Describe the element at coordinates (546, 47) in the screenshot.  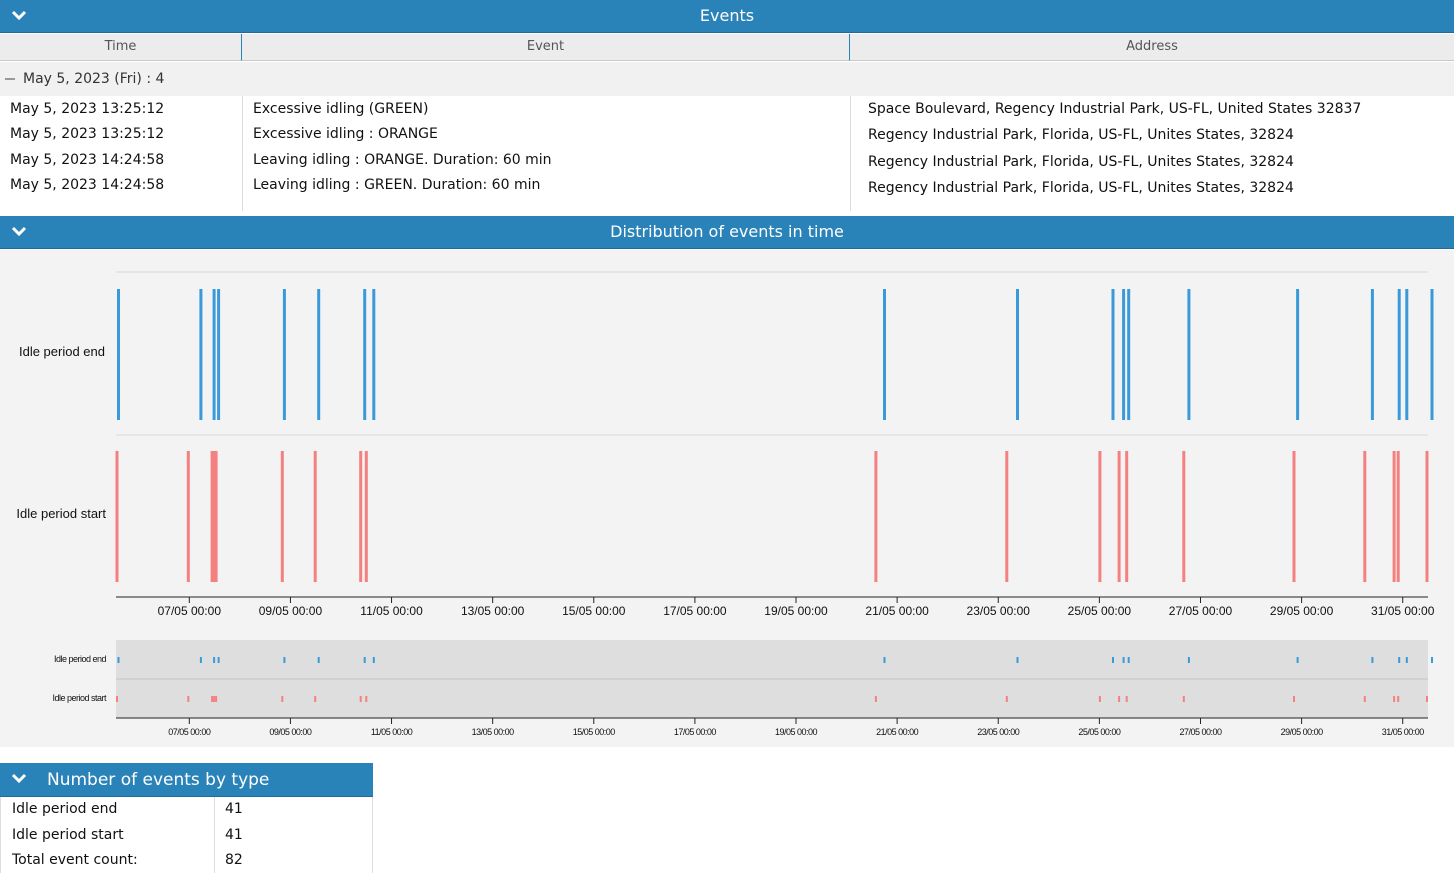
I see `column-header-event: Event` at that location.